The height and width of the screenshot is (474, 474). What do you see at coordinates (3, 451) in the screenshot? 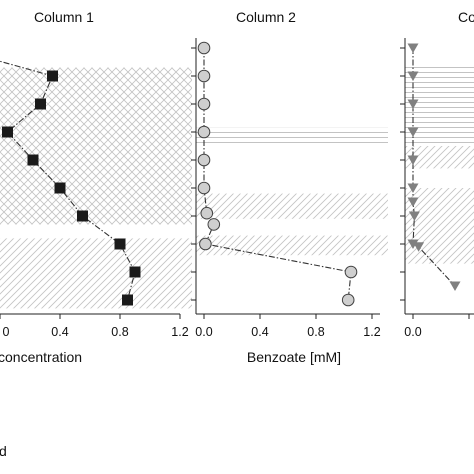
I see `footer-fragment: d` at bounding box center [3, 451].